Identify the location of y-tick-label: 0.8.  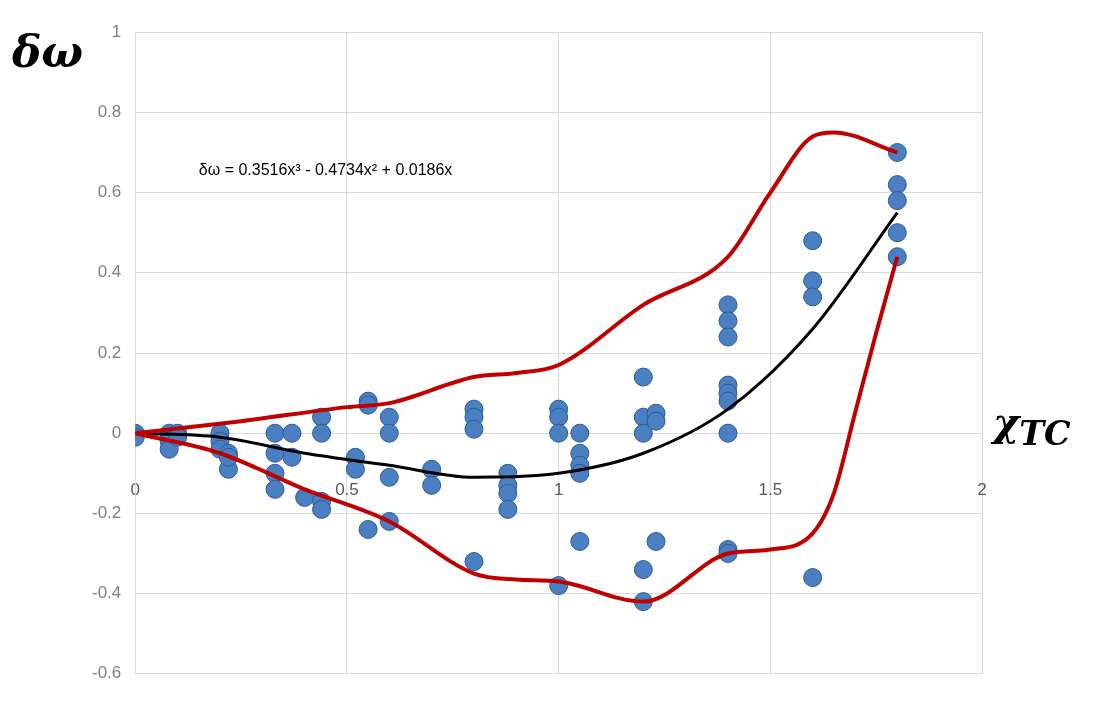
(109, 112).